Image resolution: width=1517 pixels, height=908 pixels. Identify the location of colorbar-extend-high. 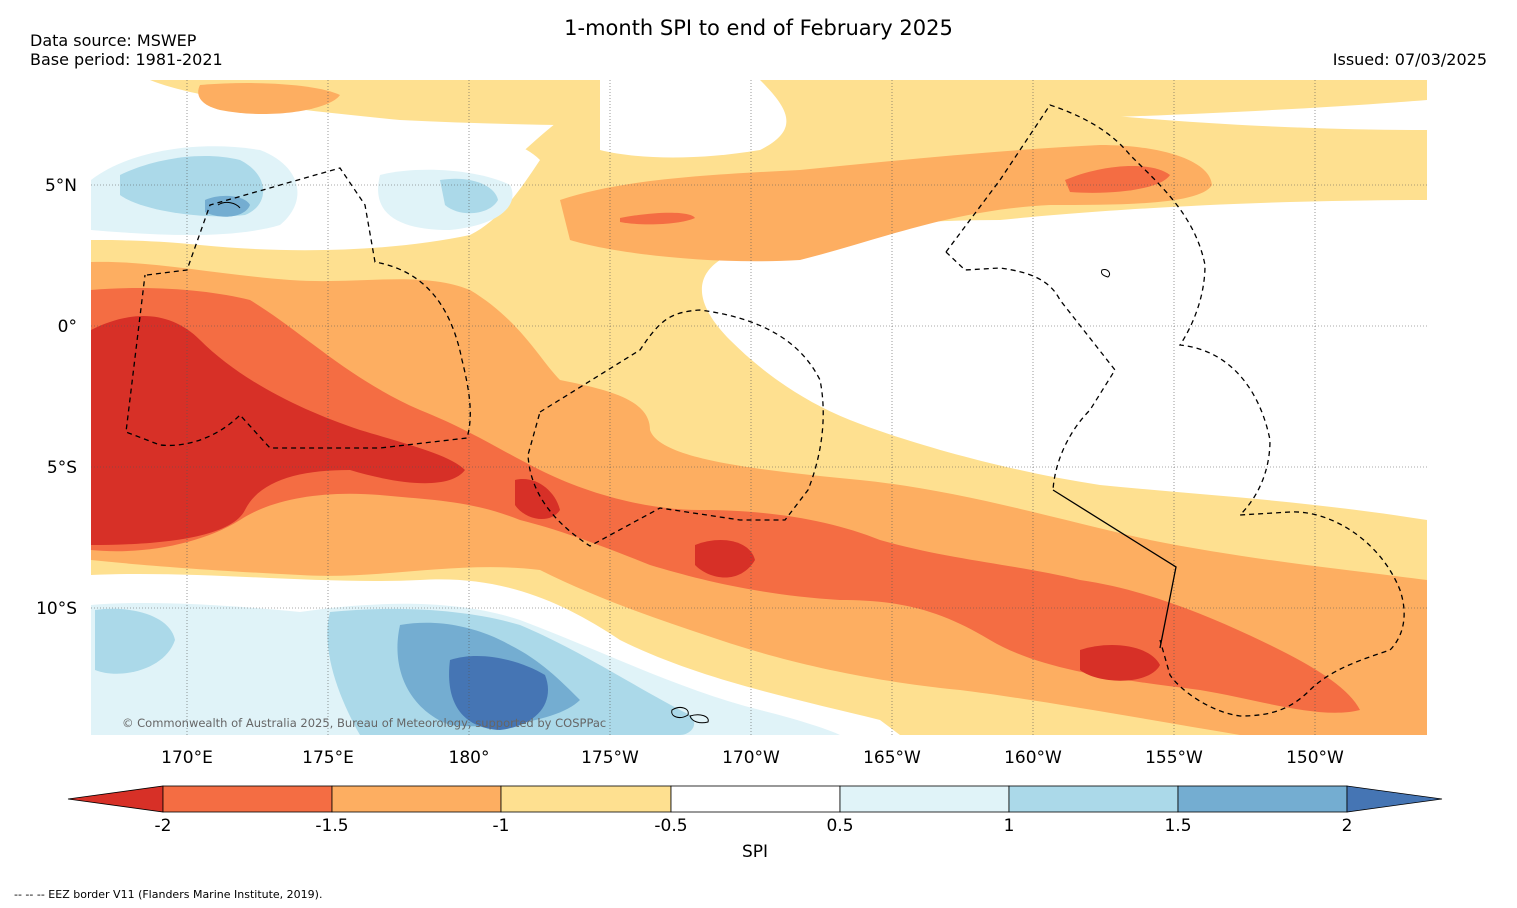
(1394, 799).